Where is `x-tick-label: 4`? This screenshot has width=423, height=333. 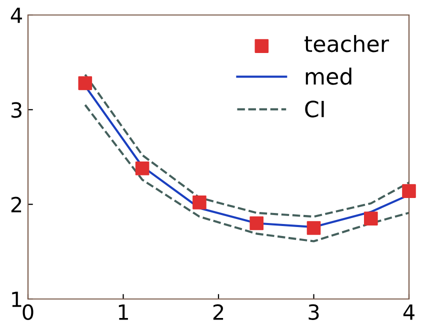
x-tick-label: 4 is located at coordinates (408, 312).